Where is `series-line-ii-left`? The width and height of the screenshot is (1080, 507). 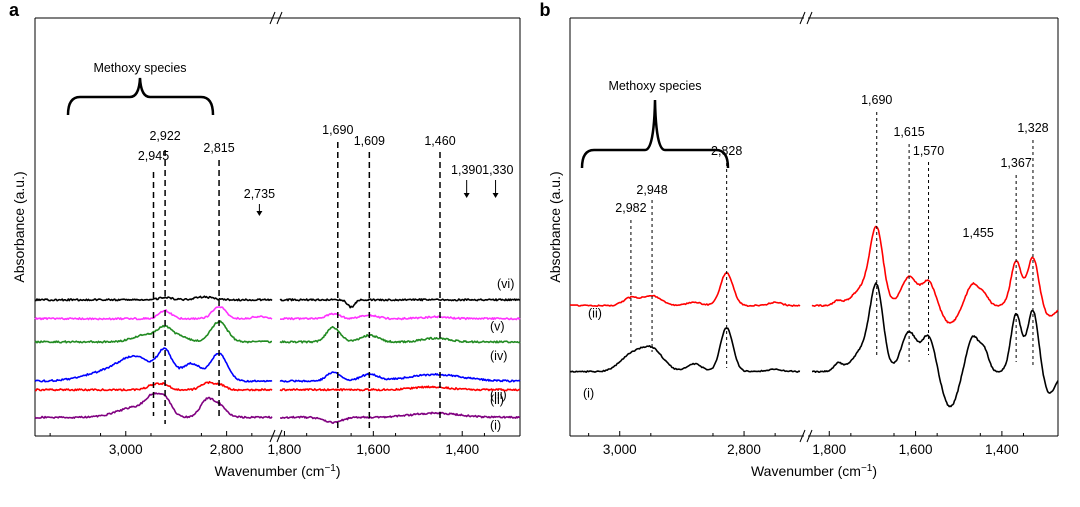 series-line-ii-left is located at coordinates (685, 289).